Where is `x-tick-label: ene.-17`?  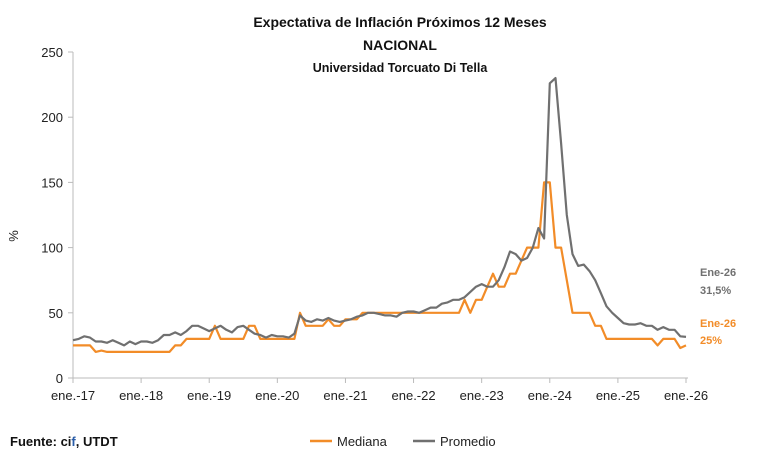
x-tick-label: ene.-17 is located at coordinates (73, 395).